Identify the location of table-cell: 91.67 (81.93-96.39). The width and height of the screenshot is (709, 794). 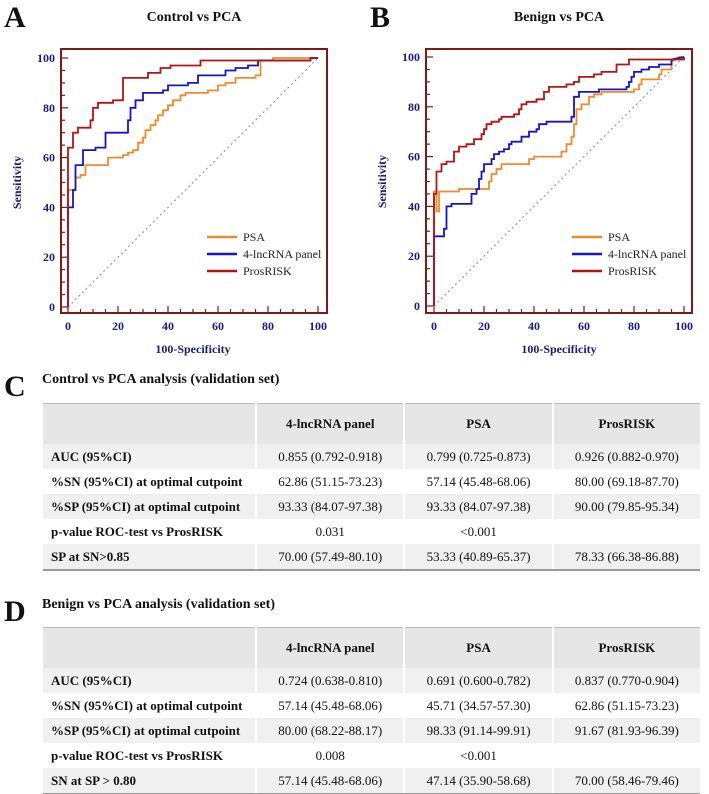
(625, 730).